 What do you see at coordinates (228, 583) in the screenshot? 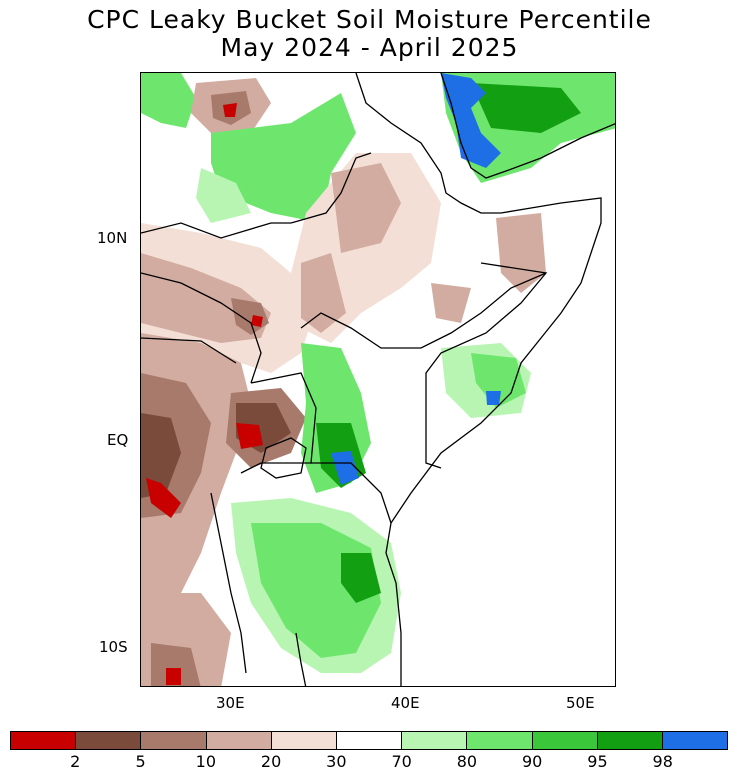
I see `lake-tanganyika` at bounding box center [228, 583].